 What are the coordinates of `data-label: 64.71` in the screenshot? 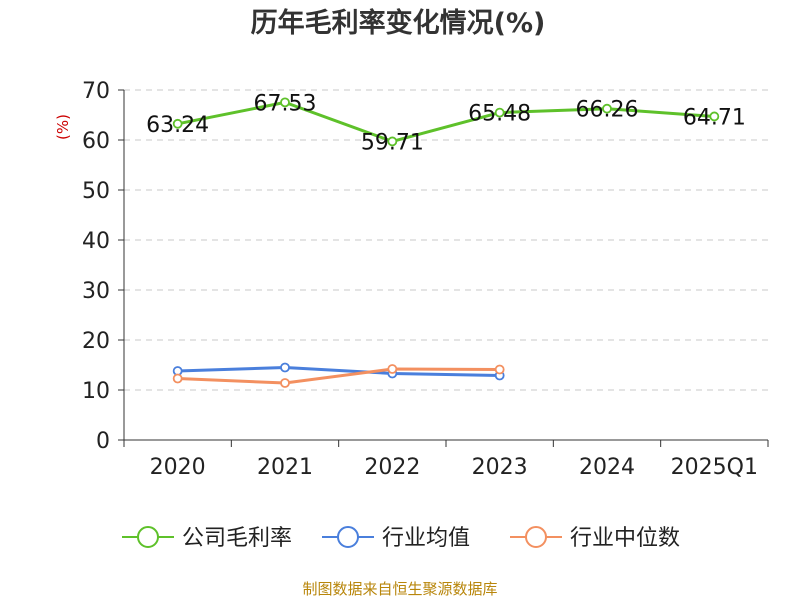 It's located at (714, 117).